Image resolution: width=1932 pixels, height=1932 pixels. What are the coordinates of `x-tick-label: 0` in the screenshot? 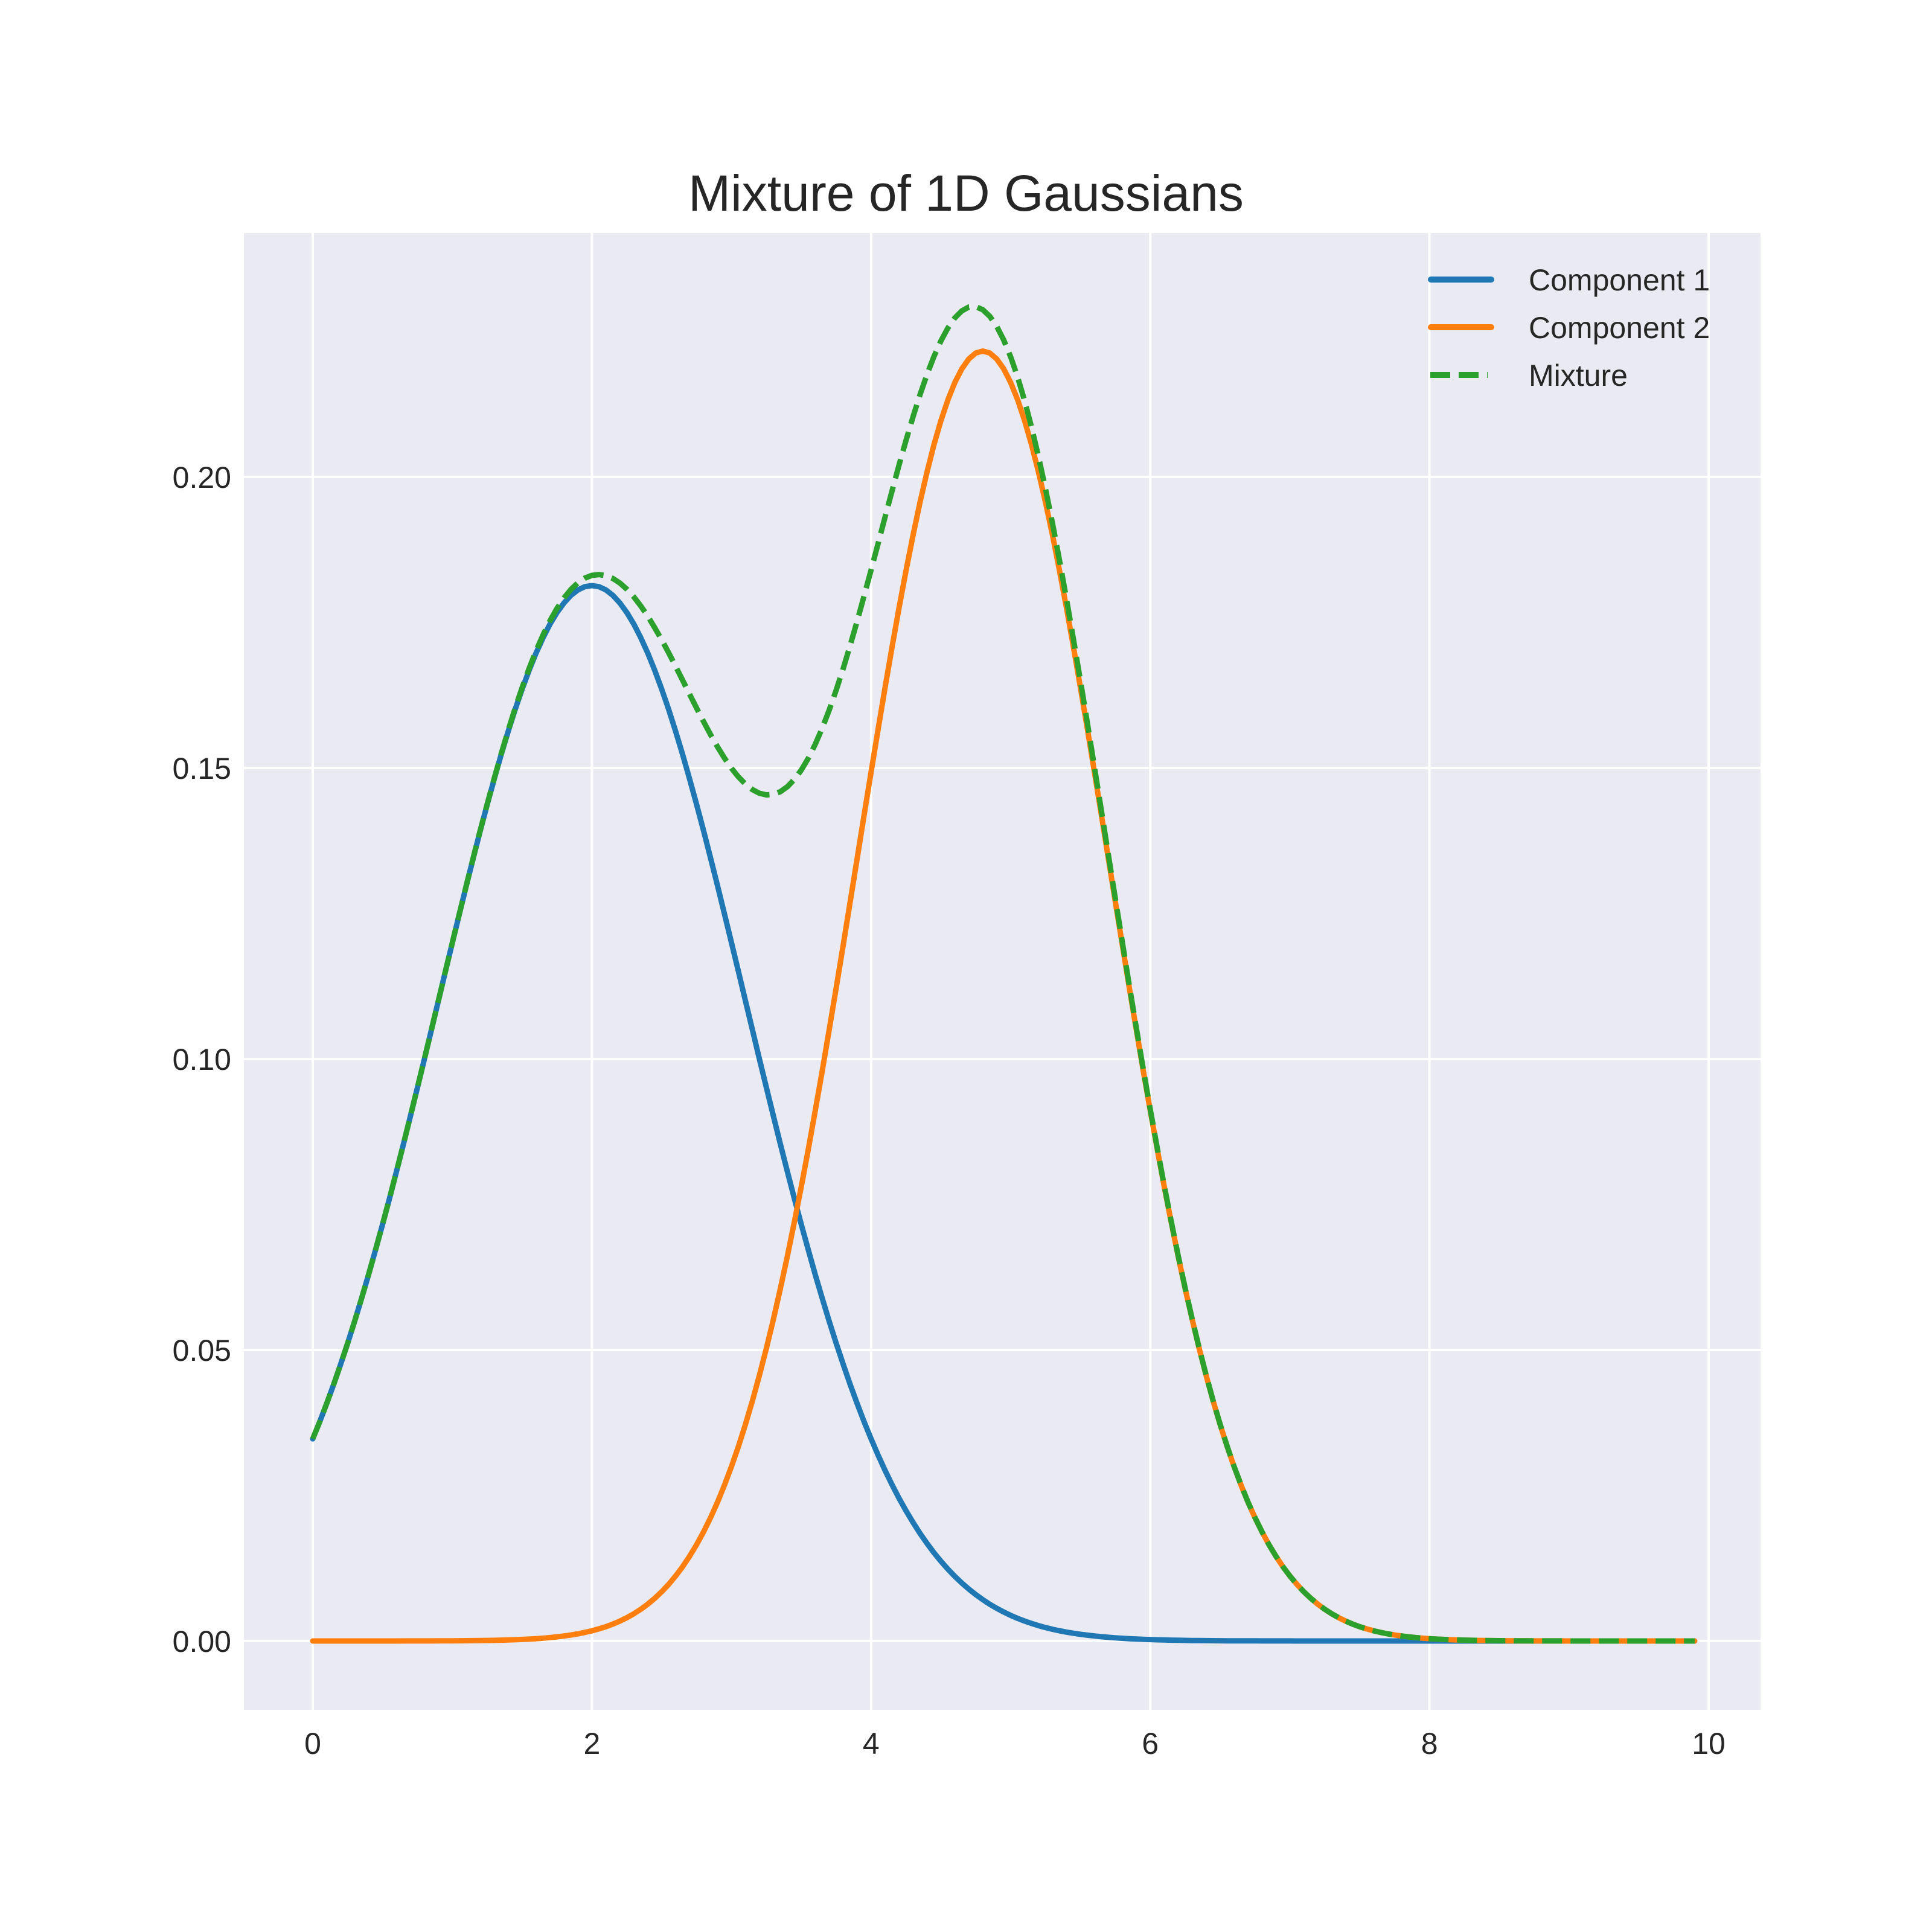 It's located at (313, 1744).